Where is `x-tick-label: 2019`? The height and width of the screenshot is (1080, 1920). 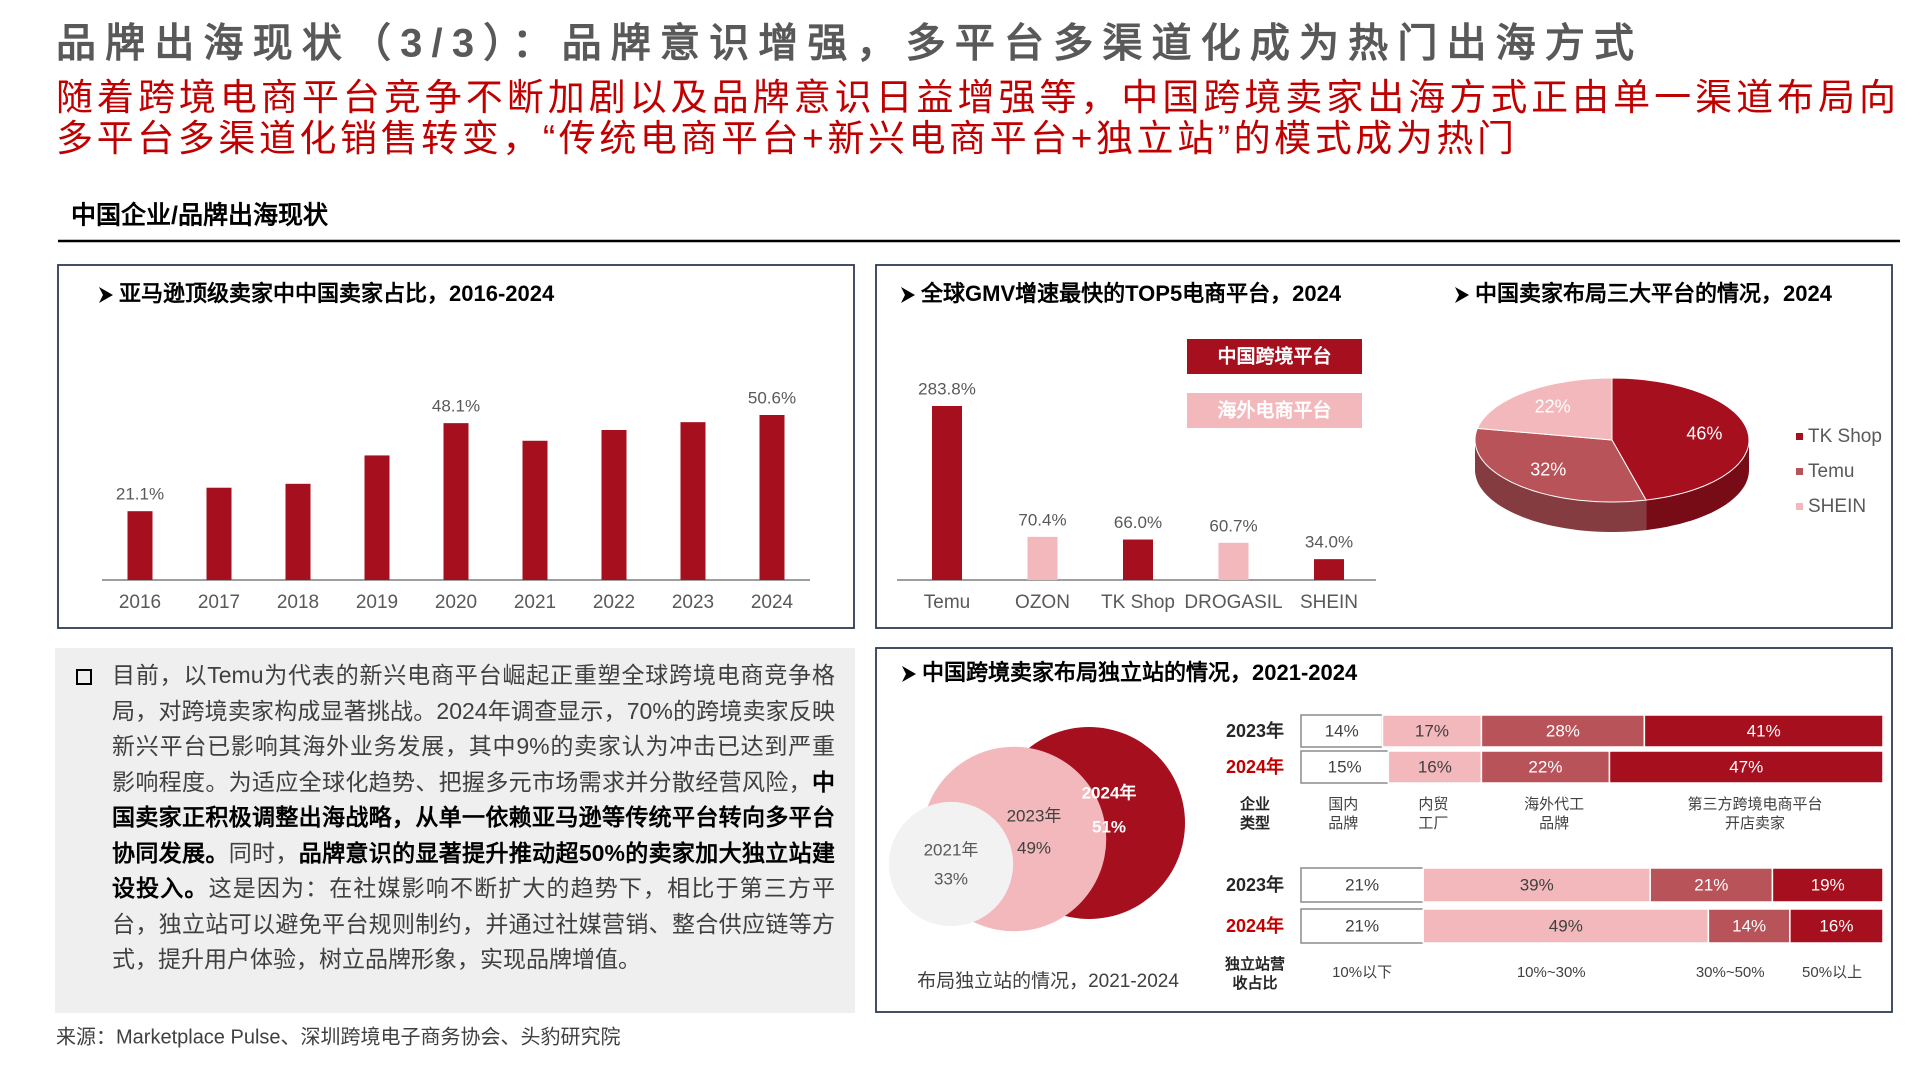
x-tick-label: 2019 is located at coordinates (377, 602).